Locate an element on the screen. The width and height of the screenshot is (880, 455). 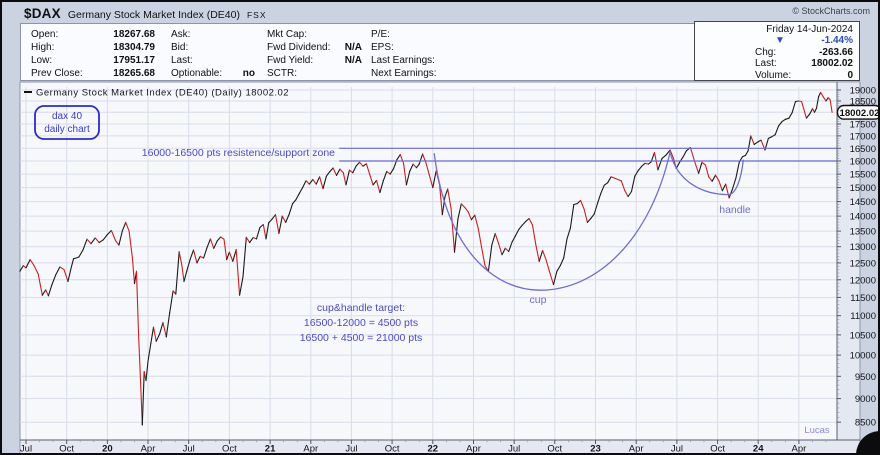
last-price-bubble: 18002.02 is located at coordinates (857, 112).